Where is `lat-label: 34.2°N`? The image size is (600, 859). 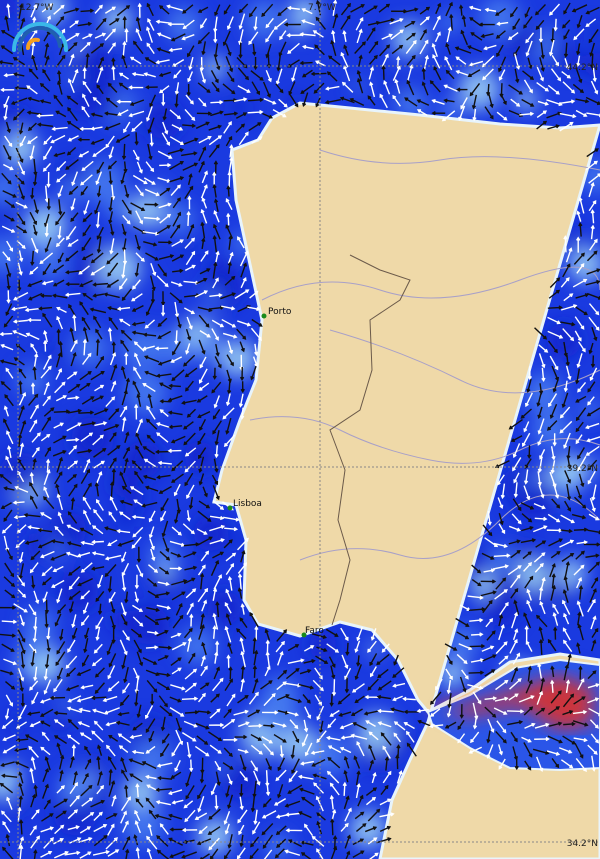
lat-label: 34.2°N is located at coordinates (582, 844).